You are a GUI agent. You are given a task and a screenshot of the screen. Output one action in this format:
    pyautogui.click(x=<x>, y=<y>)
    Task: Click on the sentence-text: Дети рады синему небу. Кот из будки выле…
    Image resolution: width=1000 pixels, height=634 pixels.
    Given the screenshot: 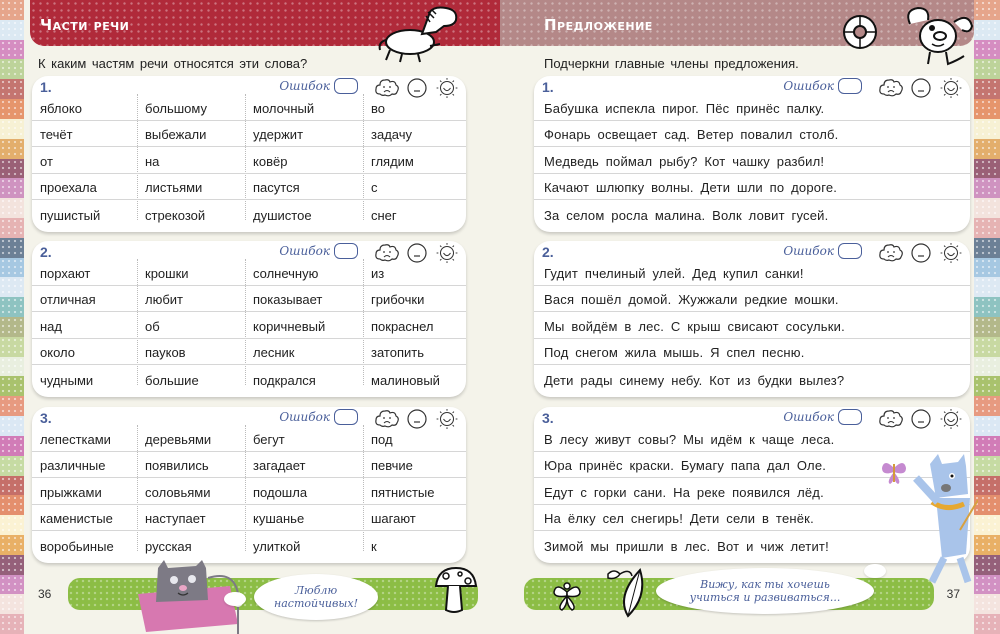 What is the action you would take?
    pyautogui.click(x=694, y=380)
    